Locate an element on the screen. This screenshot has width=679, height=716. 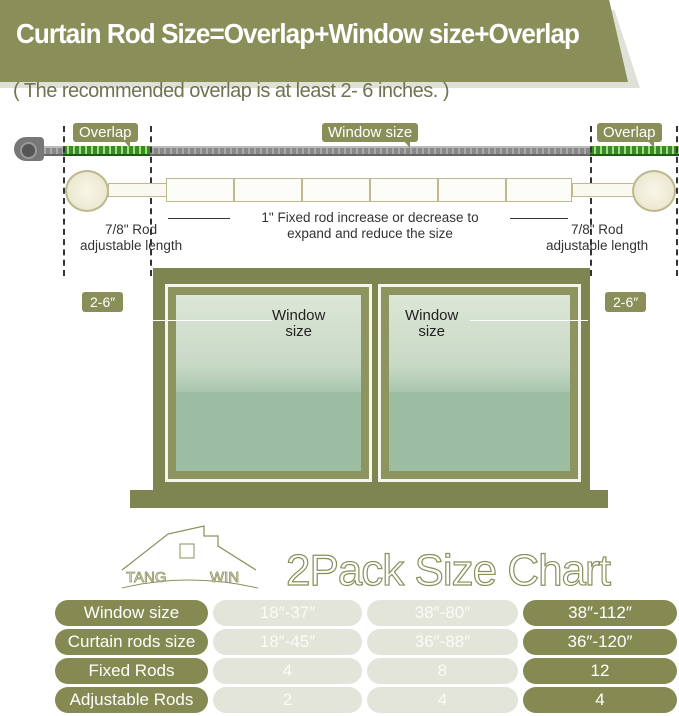
row-label: Adjustable Rods is located at coordinates (131, 700).